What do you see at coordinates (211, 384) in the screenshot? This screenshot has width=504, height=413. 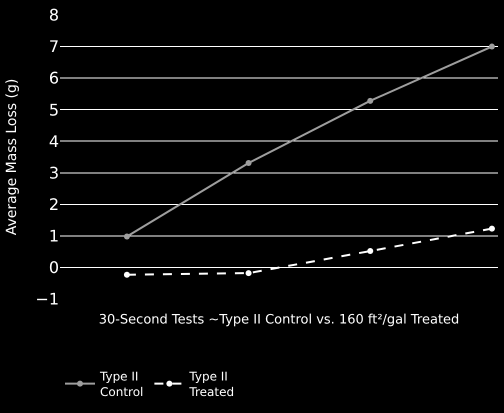 I see `legend-label: Type II Treated` at bounding box center [211, 384].